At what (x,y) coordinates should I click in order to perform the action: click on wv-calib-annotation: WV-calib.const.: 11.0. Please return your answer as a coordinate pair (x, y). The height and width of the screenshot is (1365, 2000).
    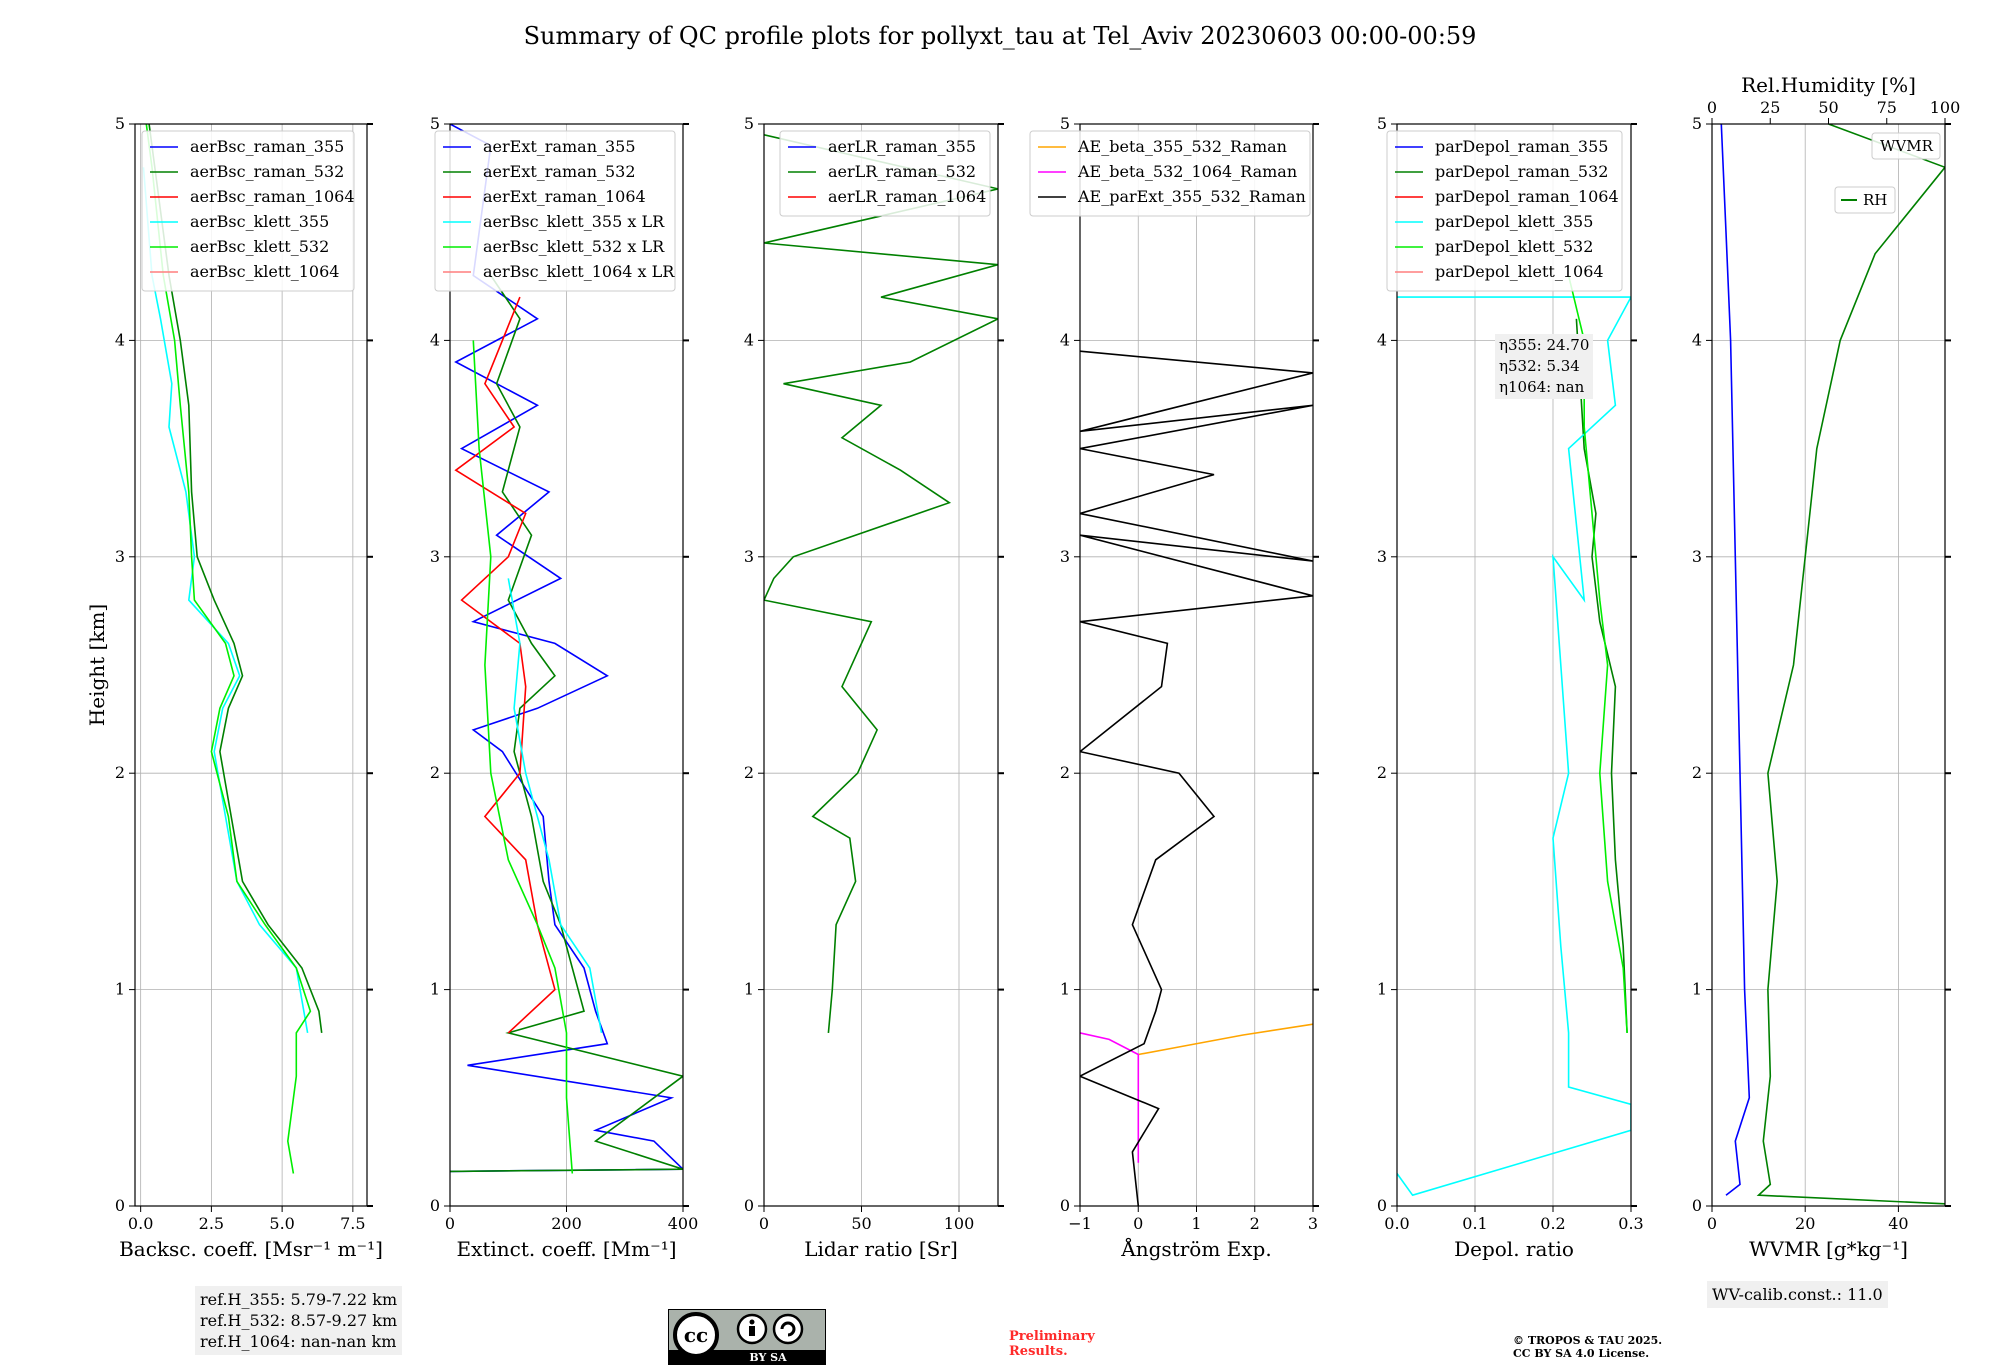
    Looking at the image, I should click on (1797, 1294).